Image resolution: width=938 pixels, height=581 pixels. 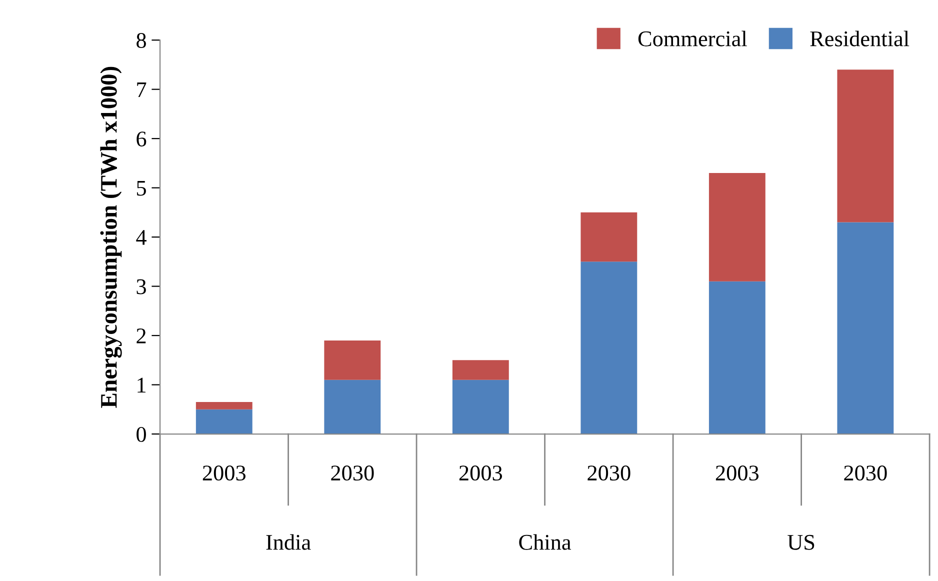 What do you see at coordinates (141, 188) in the screenshot?
I see `y-tick-label: 5` at bounding box center [141, 188].